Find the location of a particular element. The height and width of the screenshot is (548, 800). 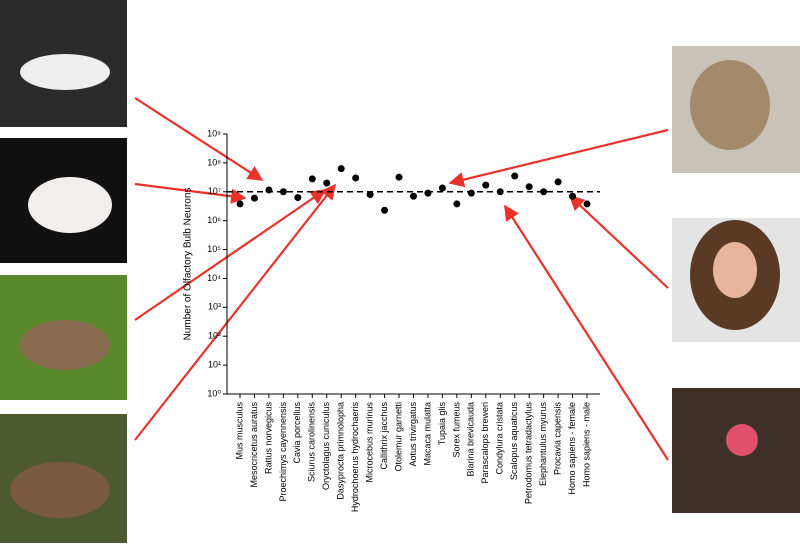

x-tick-label: Cavia porcellus is located at coordinates (297, 433).